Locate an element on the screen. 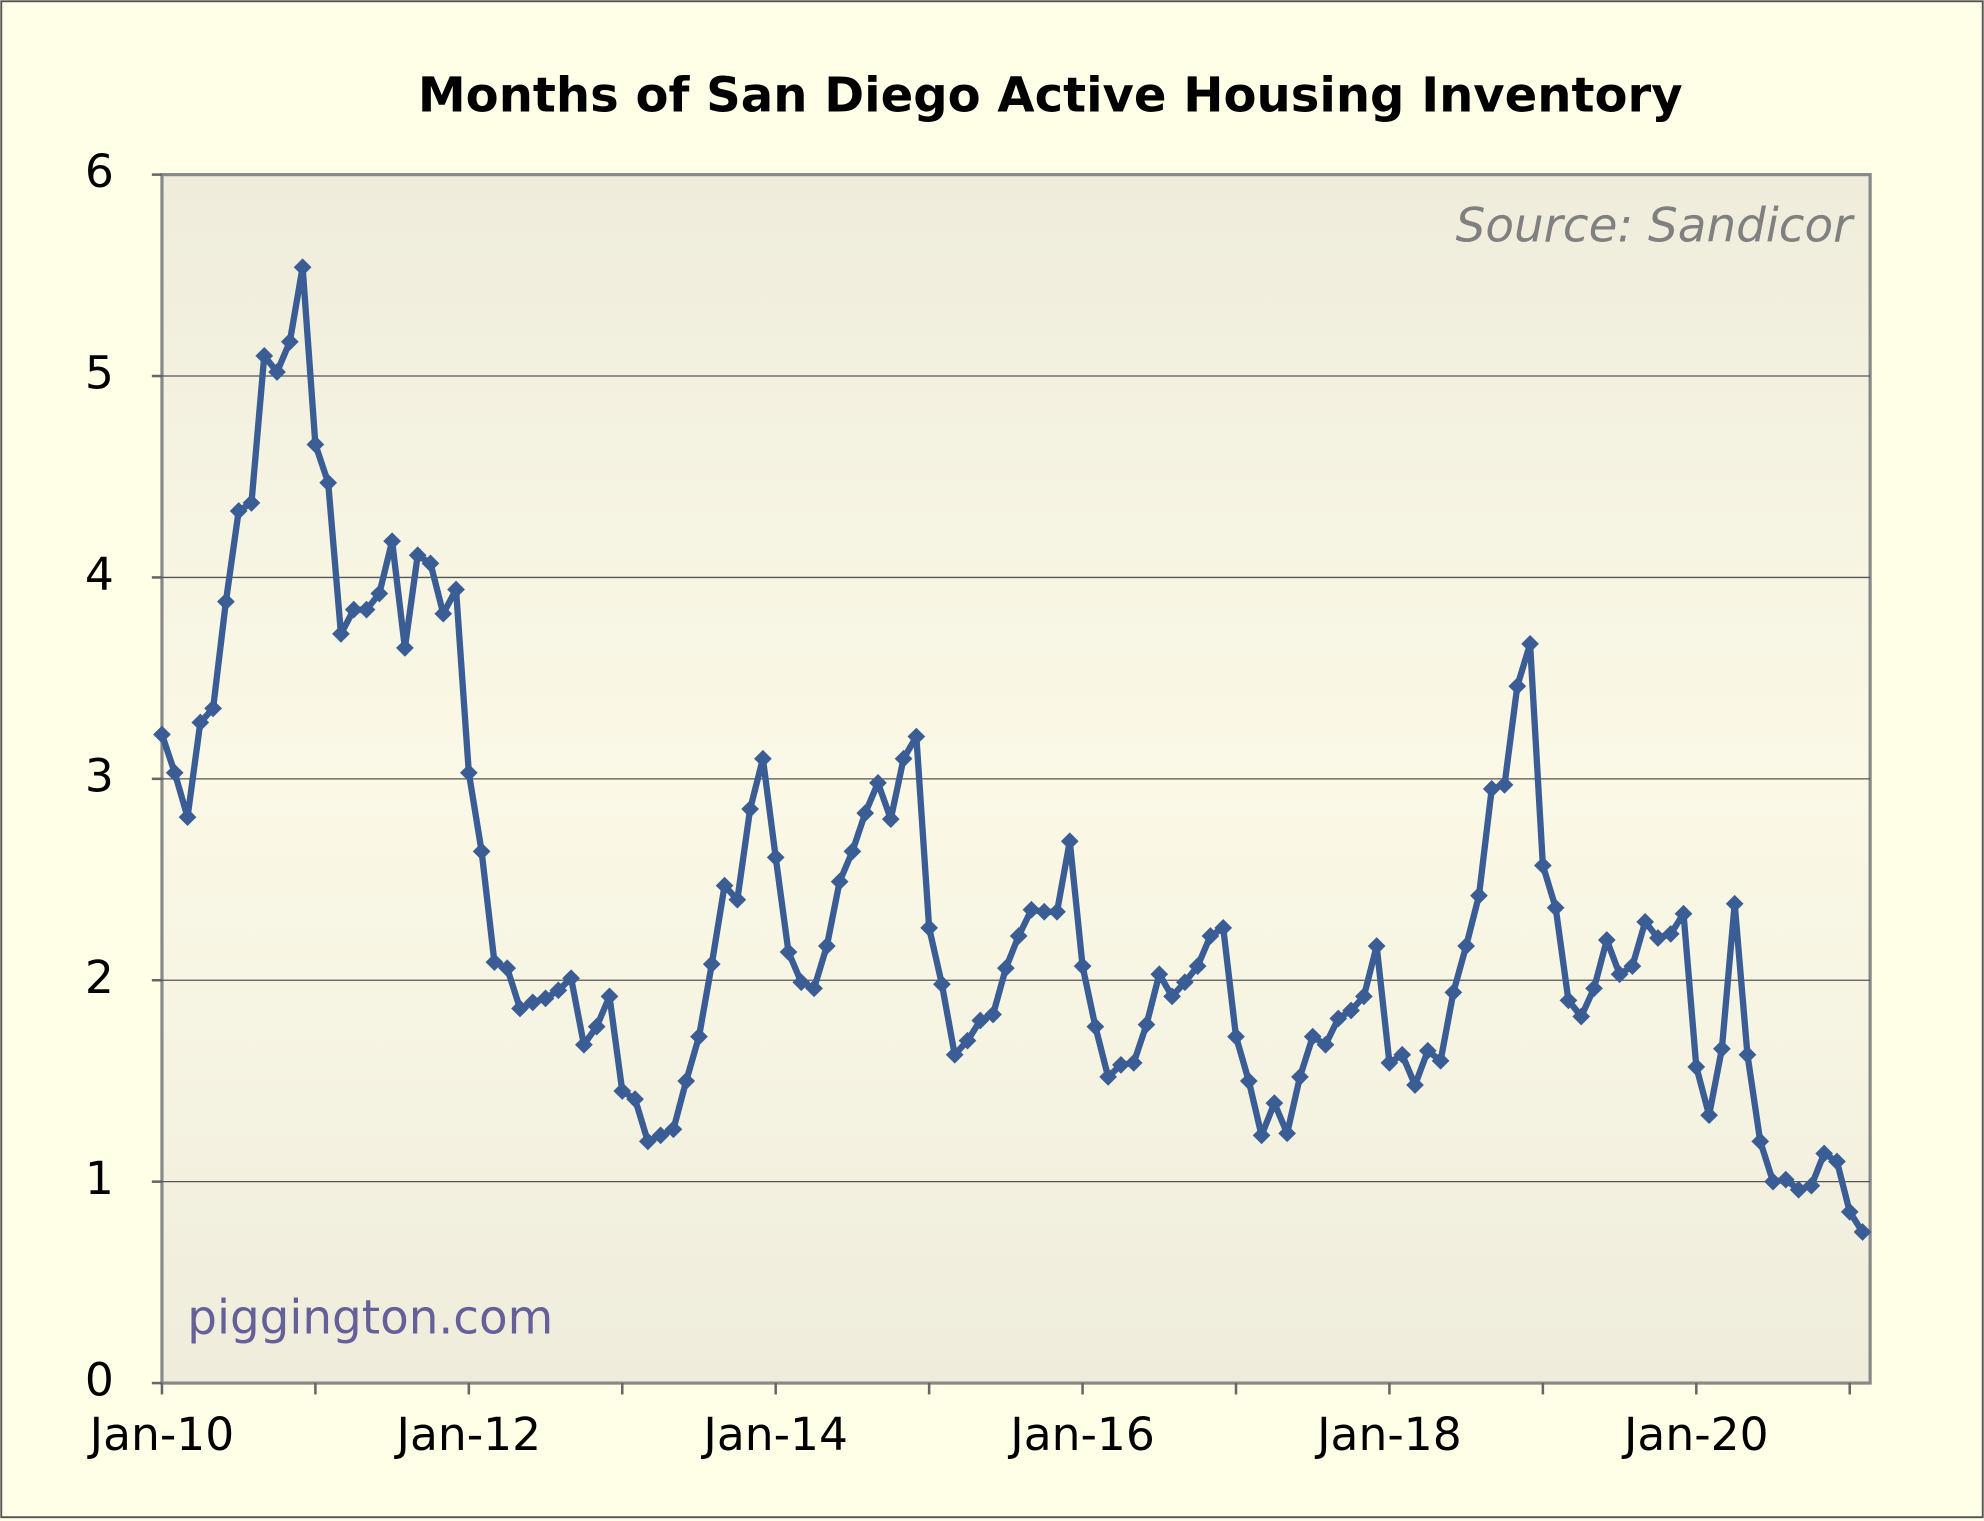  x-tick-label: Jan-20 is located at coordinates (1695, 1434).